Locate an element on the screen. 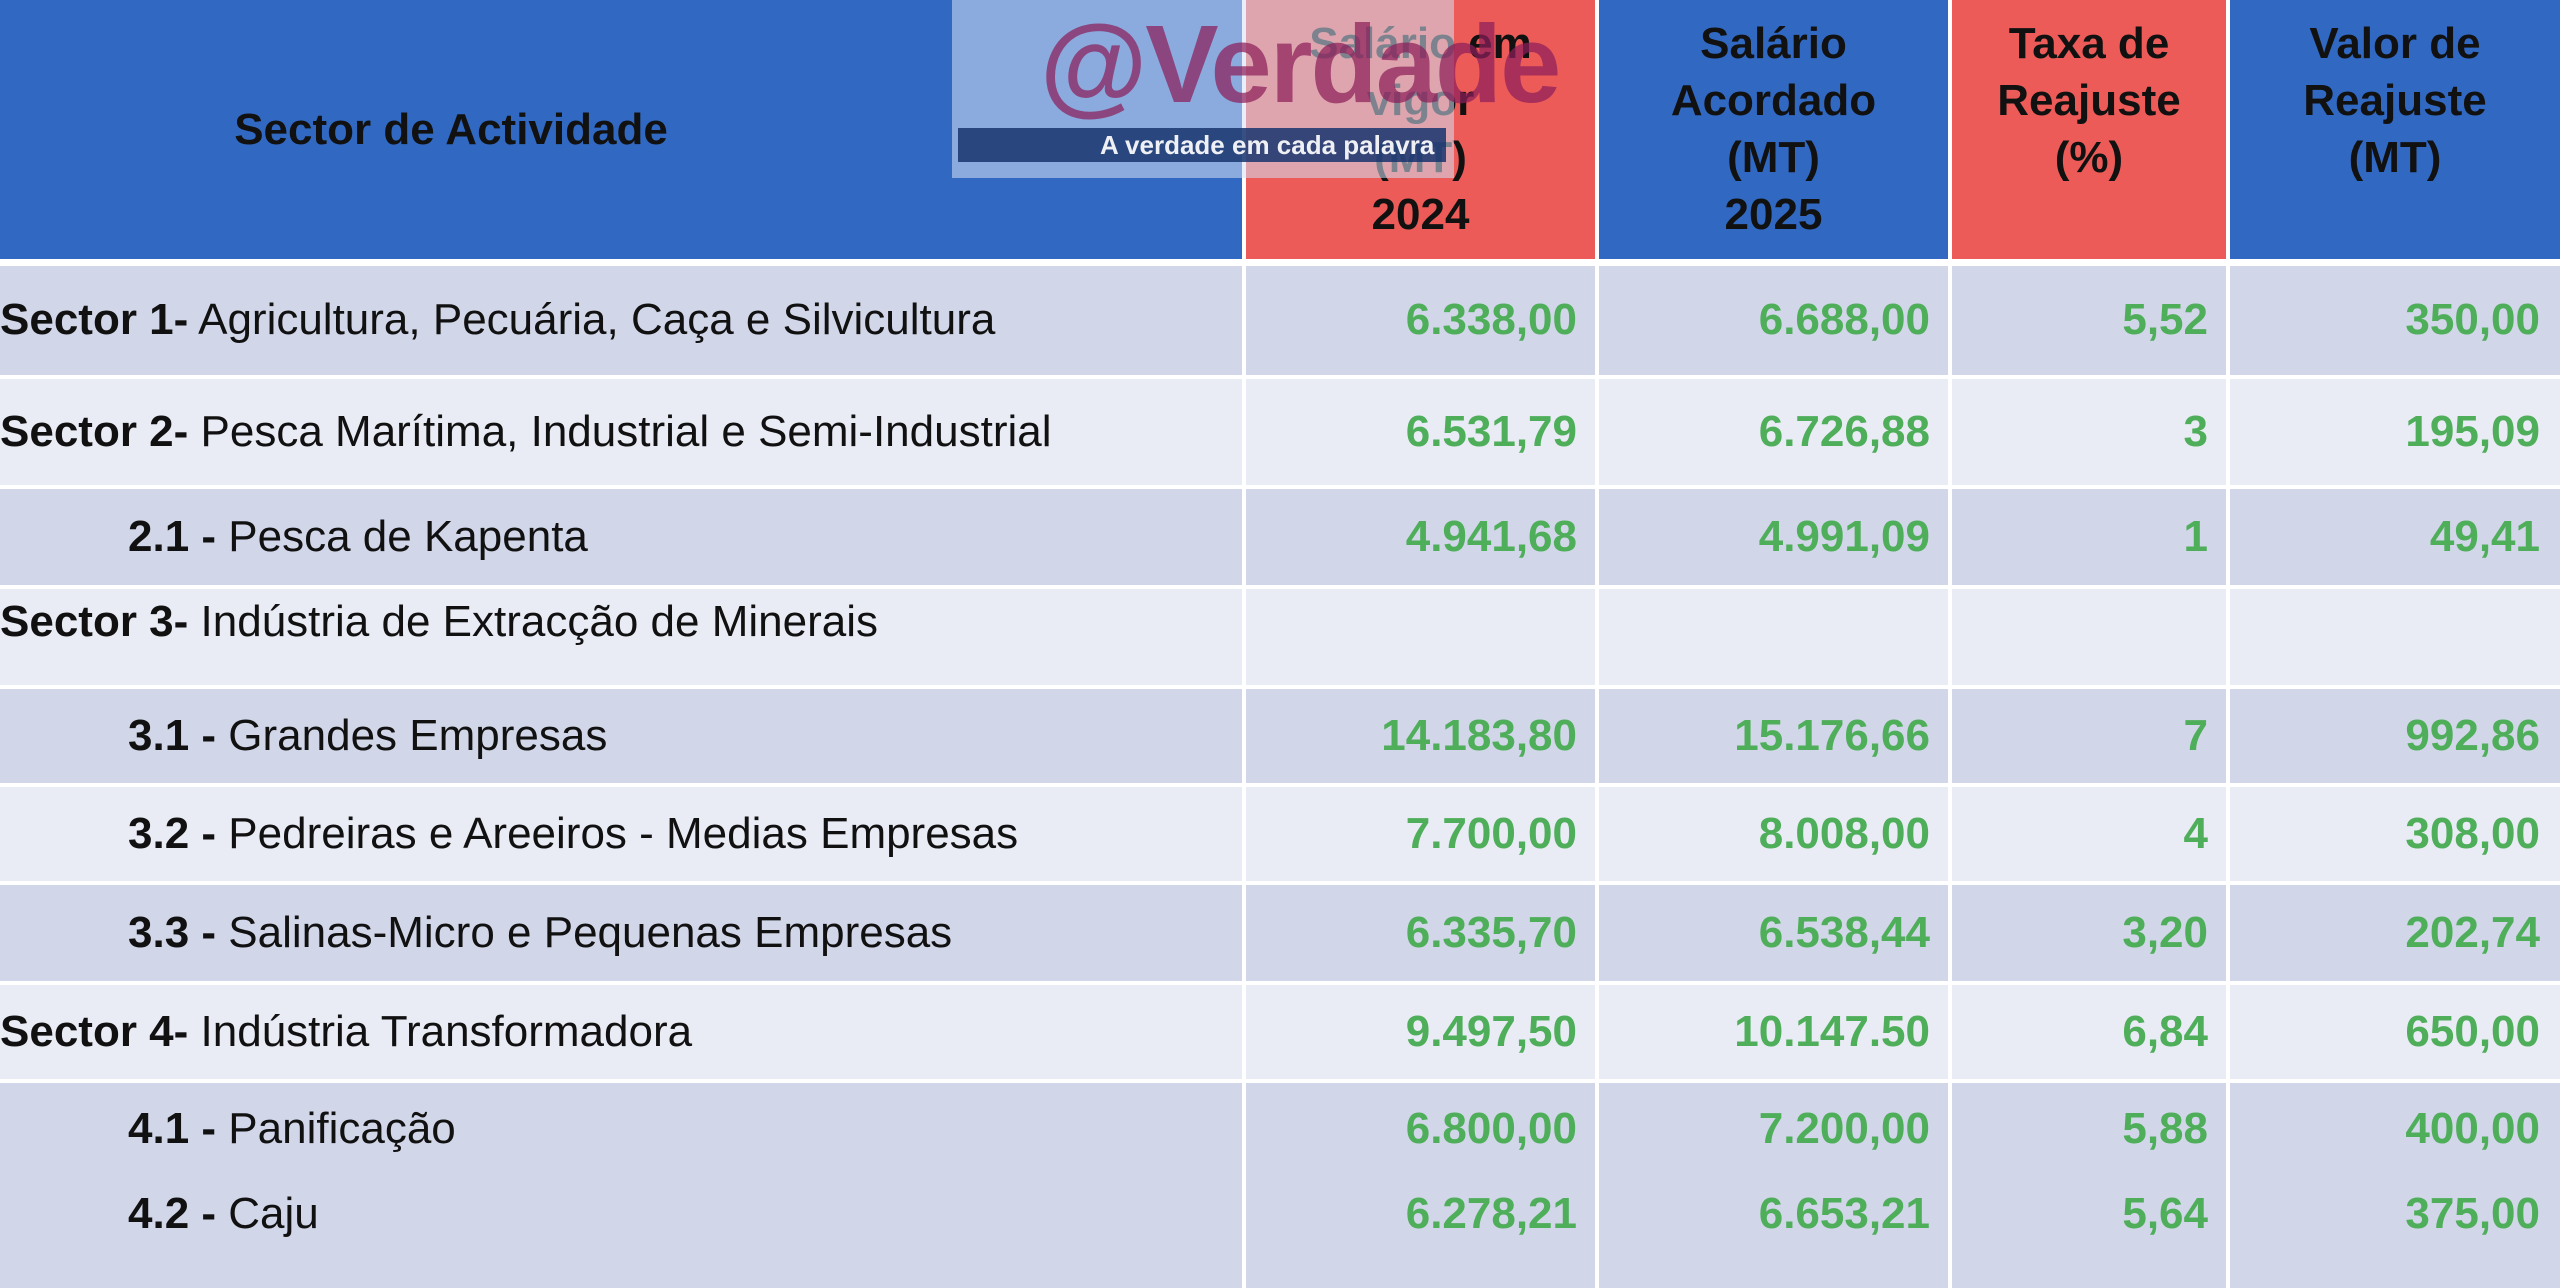  adjust-rate-cell is located at coordinates (2090, 638).